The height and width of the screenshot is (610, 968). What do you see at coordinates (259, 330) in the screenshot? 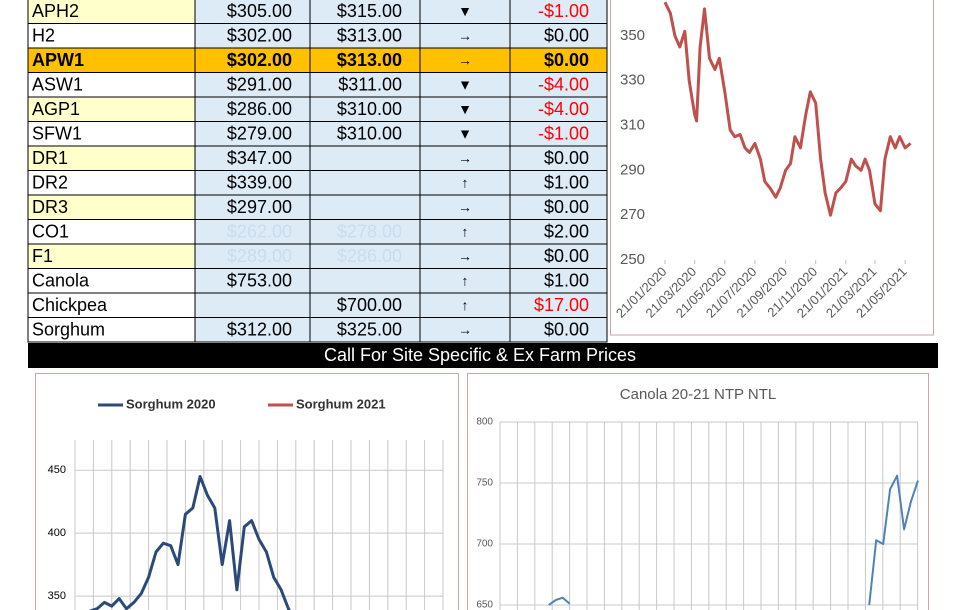
I see `cell-text: $312.00` at bounding box center [259, 330].